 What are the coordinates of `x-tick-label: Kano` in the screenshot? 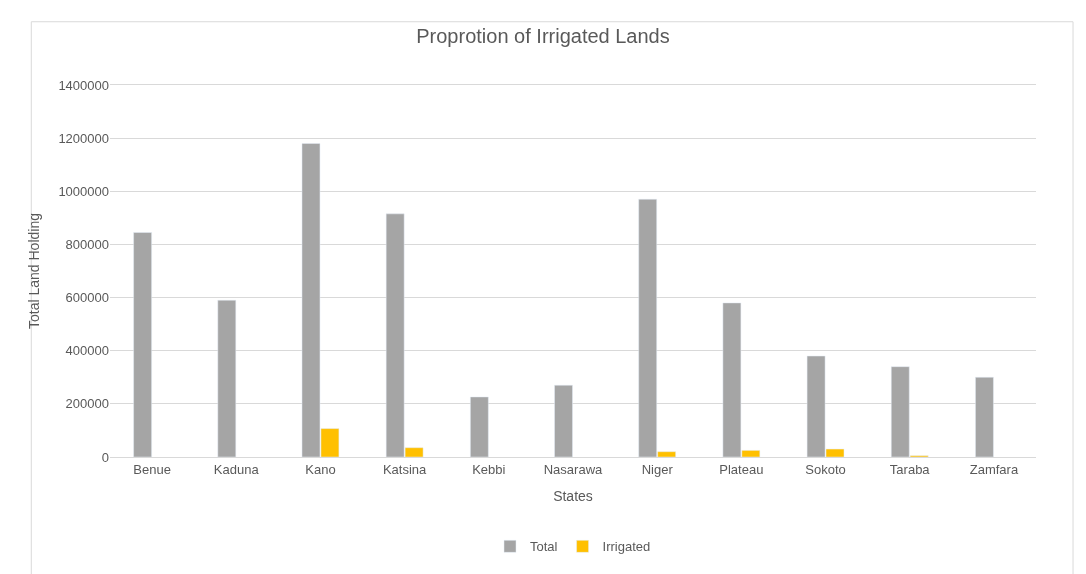 It's located at (320, 469).